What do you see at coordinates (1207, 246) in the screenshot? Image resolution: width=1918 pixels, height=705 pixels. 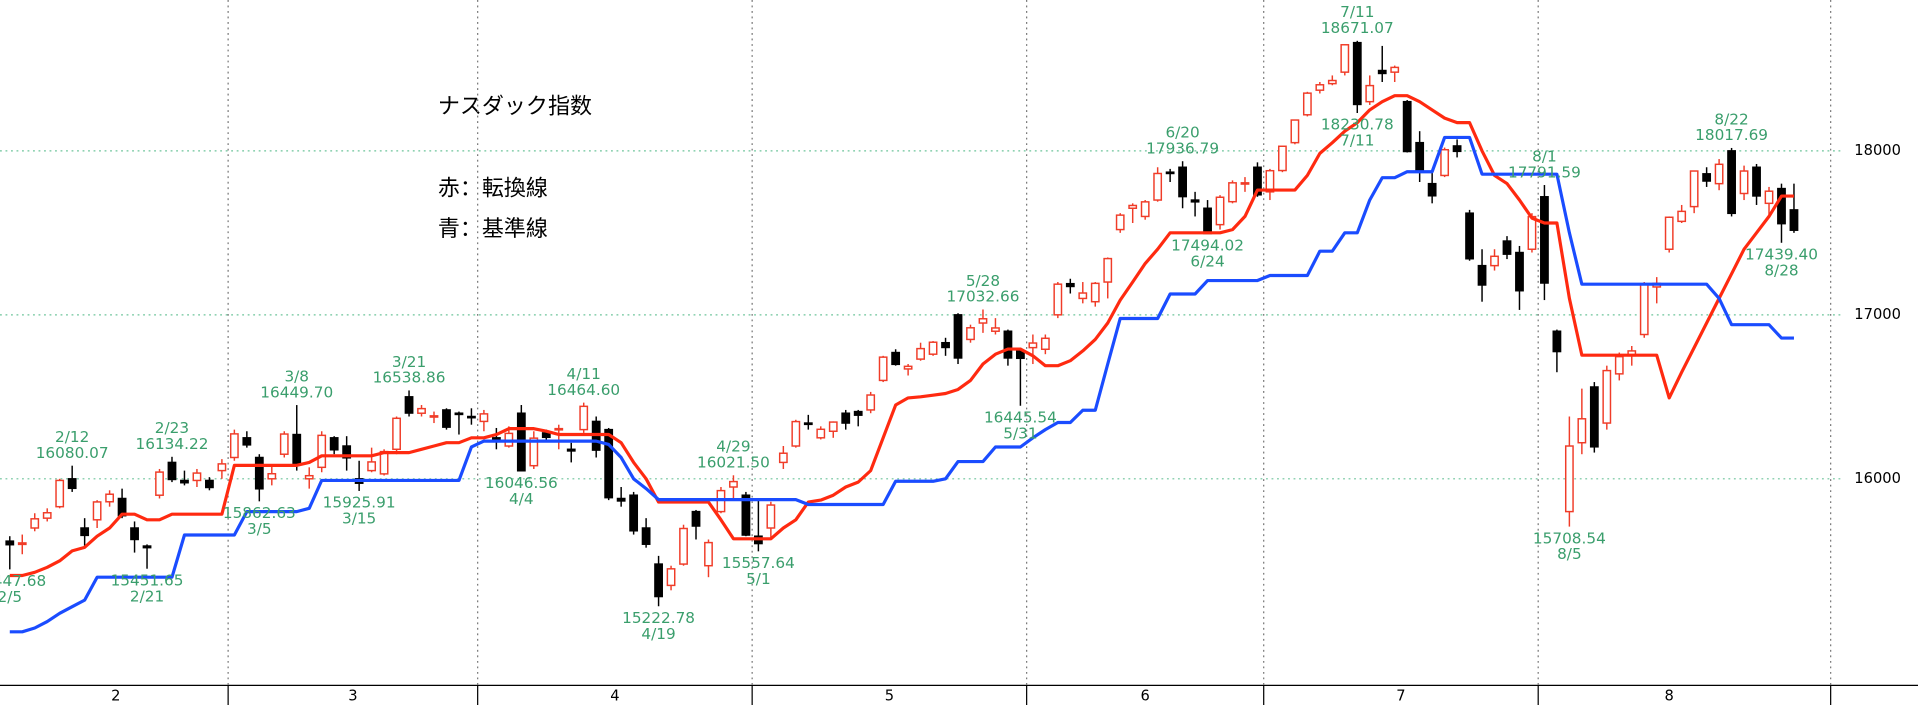 I see `annotation-value: 17494.02` at bounding box center [1207, 246].